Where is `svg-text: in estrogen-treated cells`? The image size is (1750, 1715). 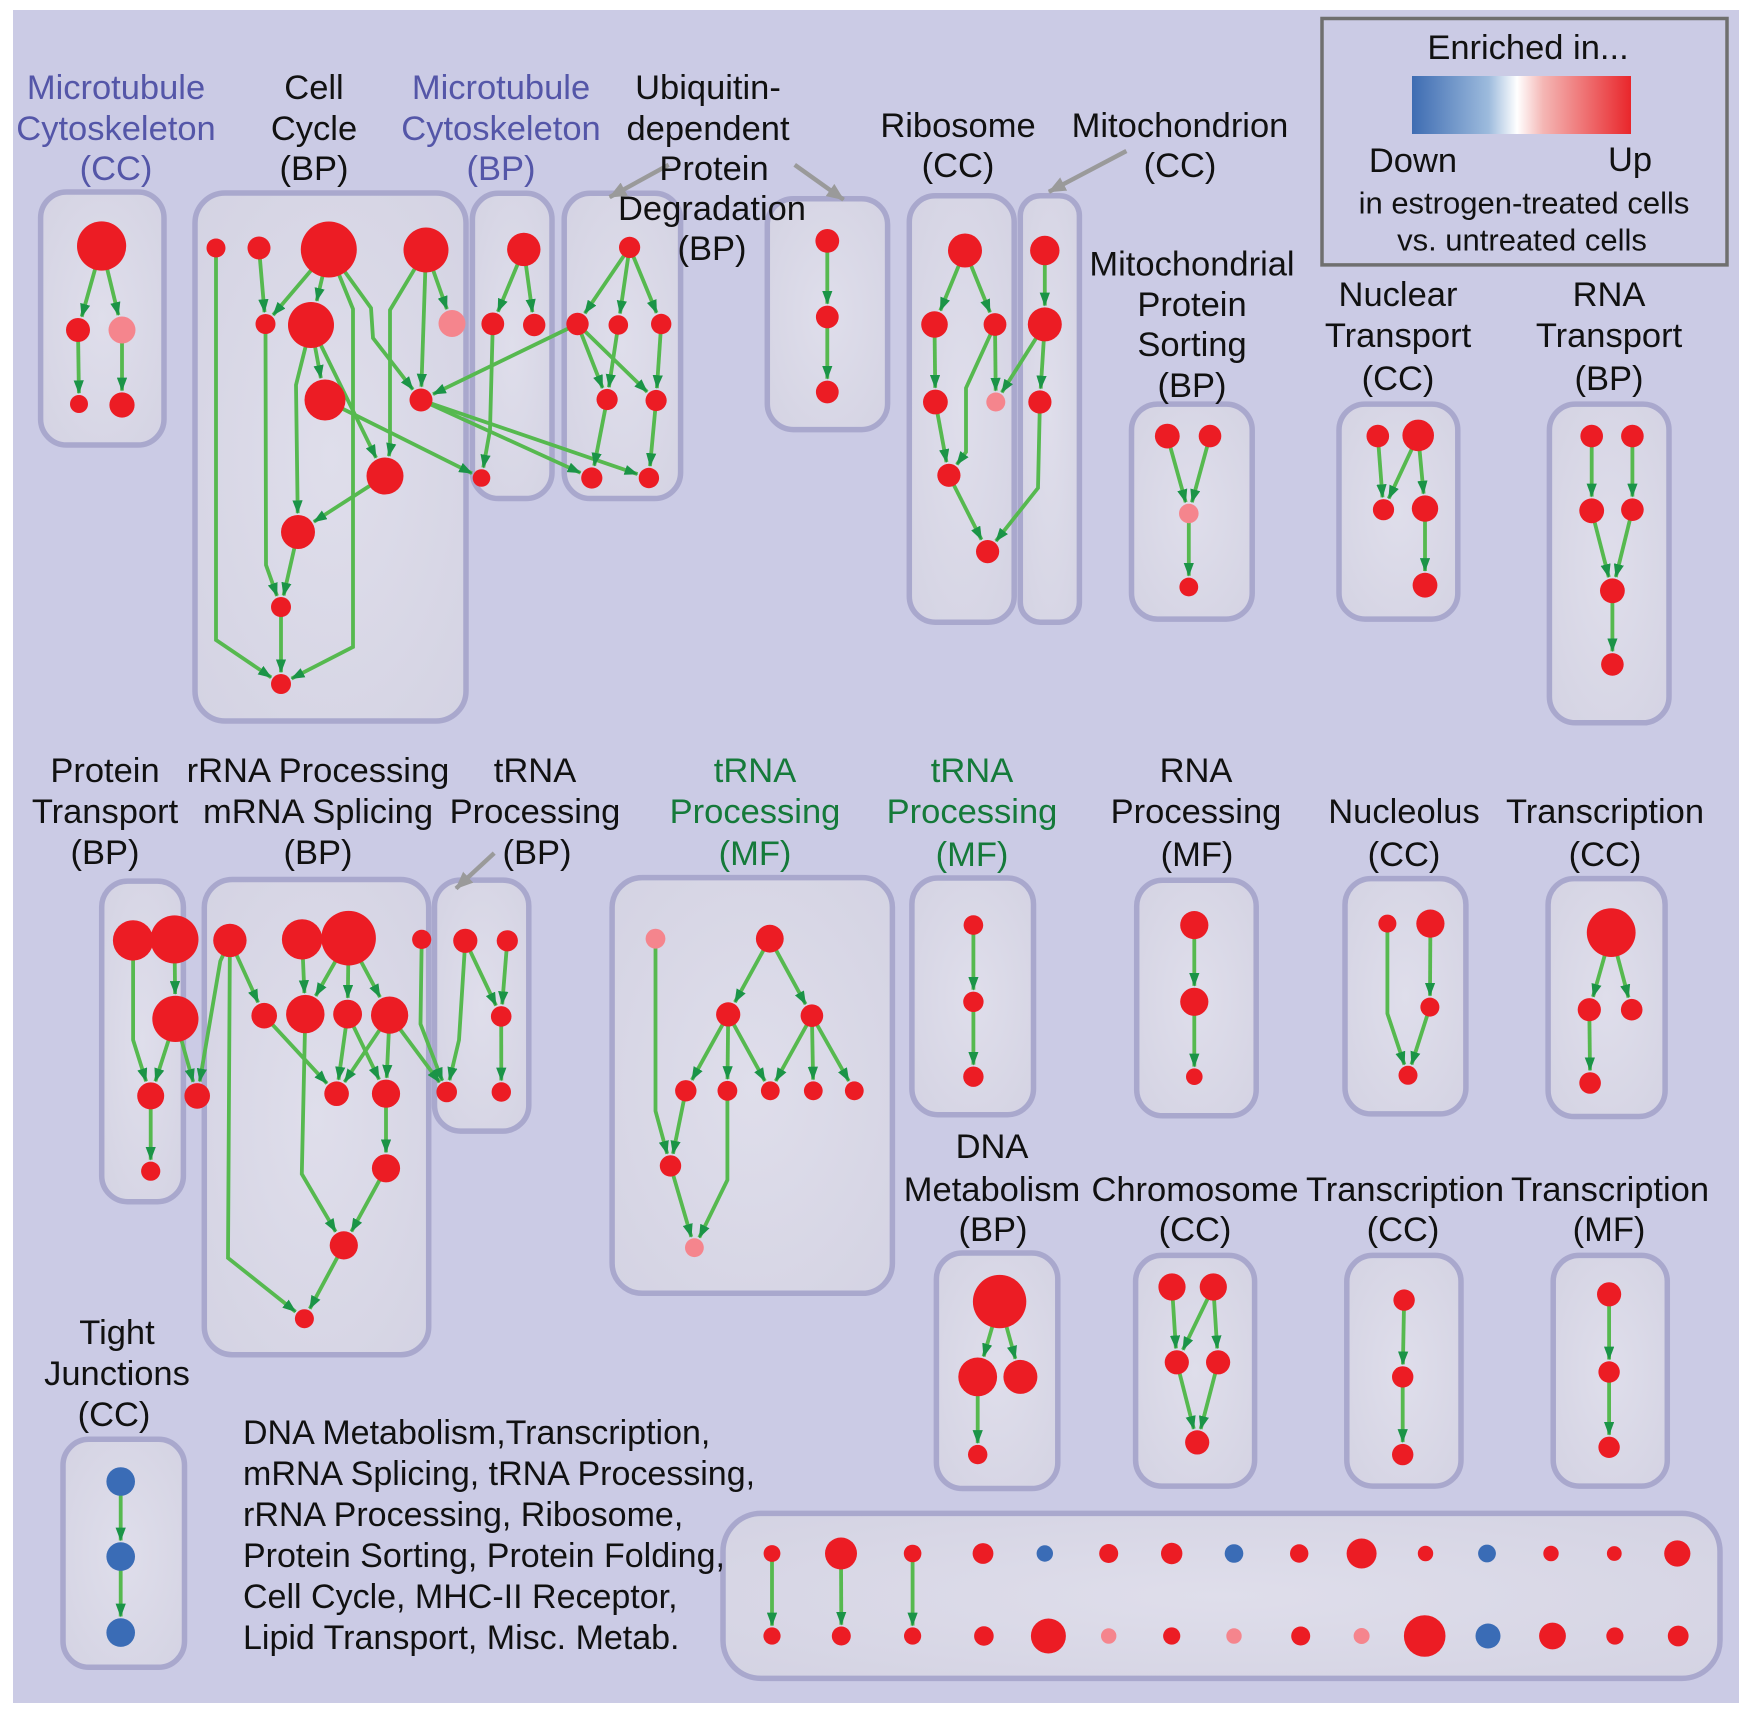
svg-text: in estrogen-treated cells is located at coordinates (1524, 203).